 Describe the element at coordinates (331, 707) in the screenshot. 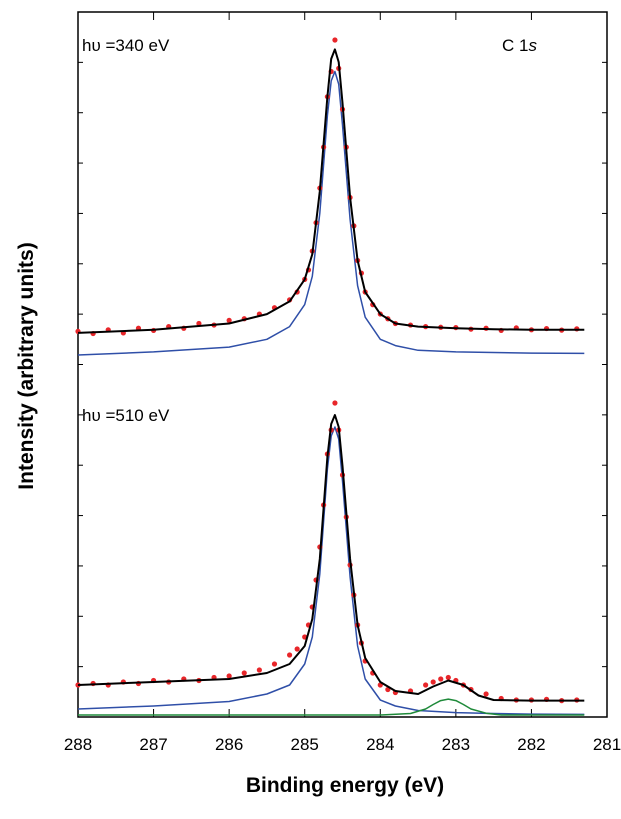

I see `component-line` at that location.